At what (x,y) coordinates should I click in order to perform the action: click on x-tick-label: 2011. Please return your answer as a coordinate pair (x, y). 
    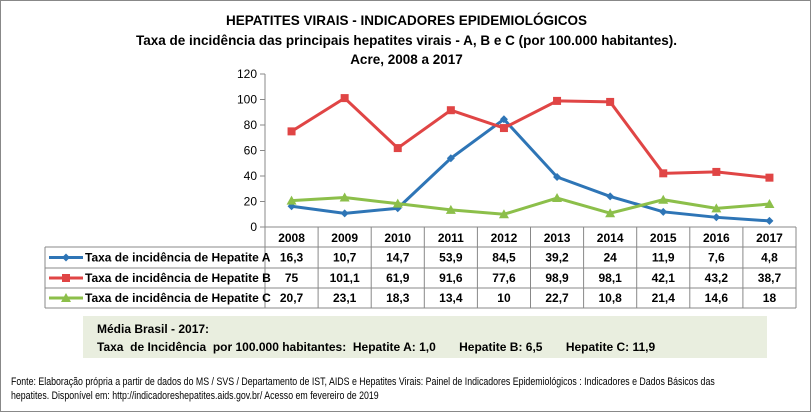
    Looking at the image, I should click on (451, 238).